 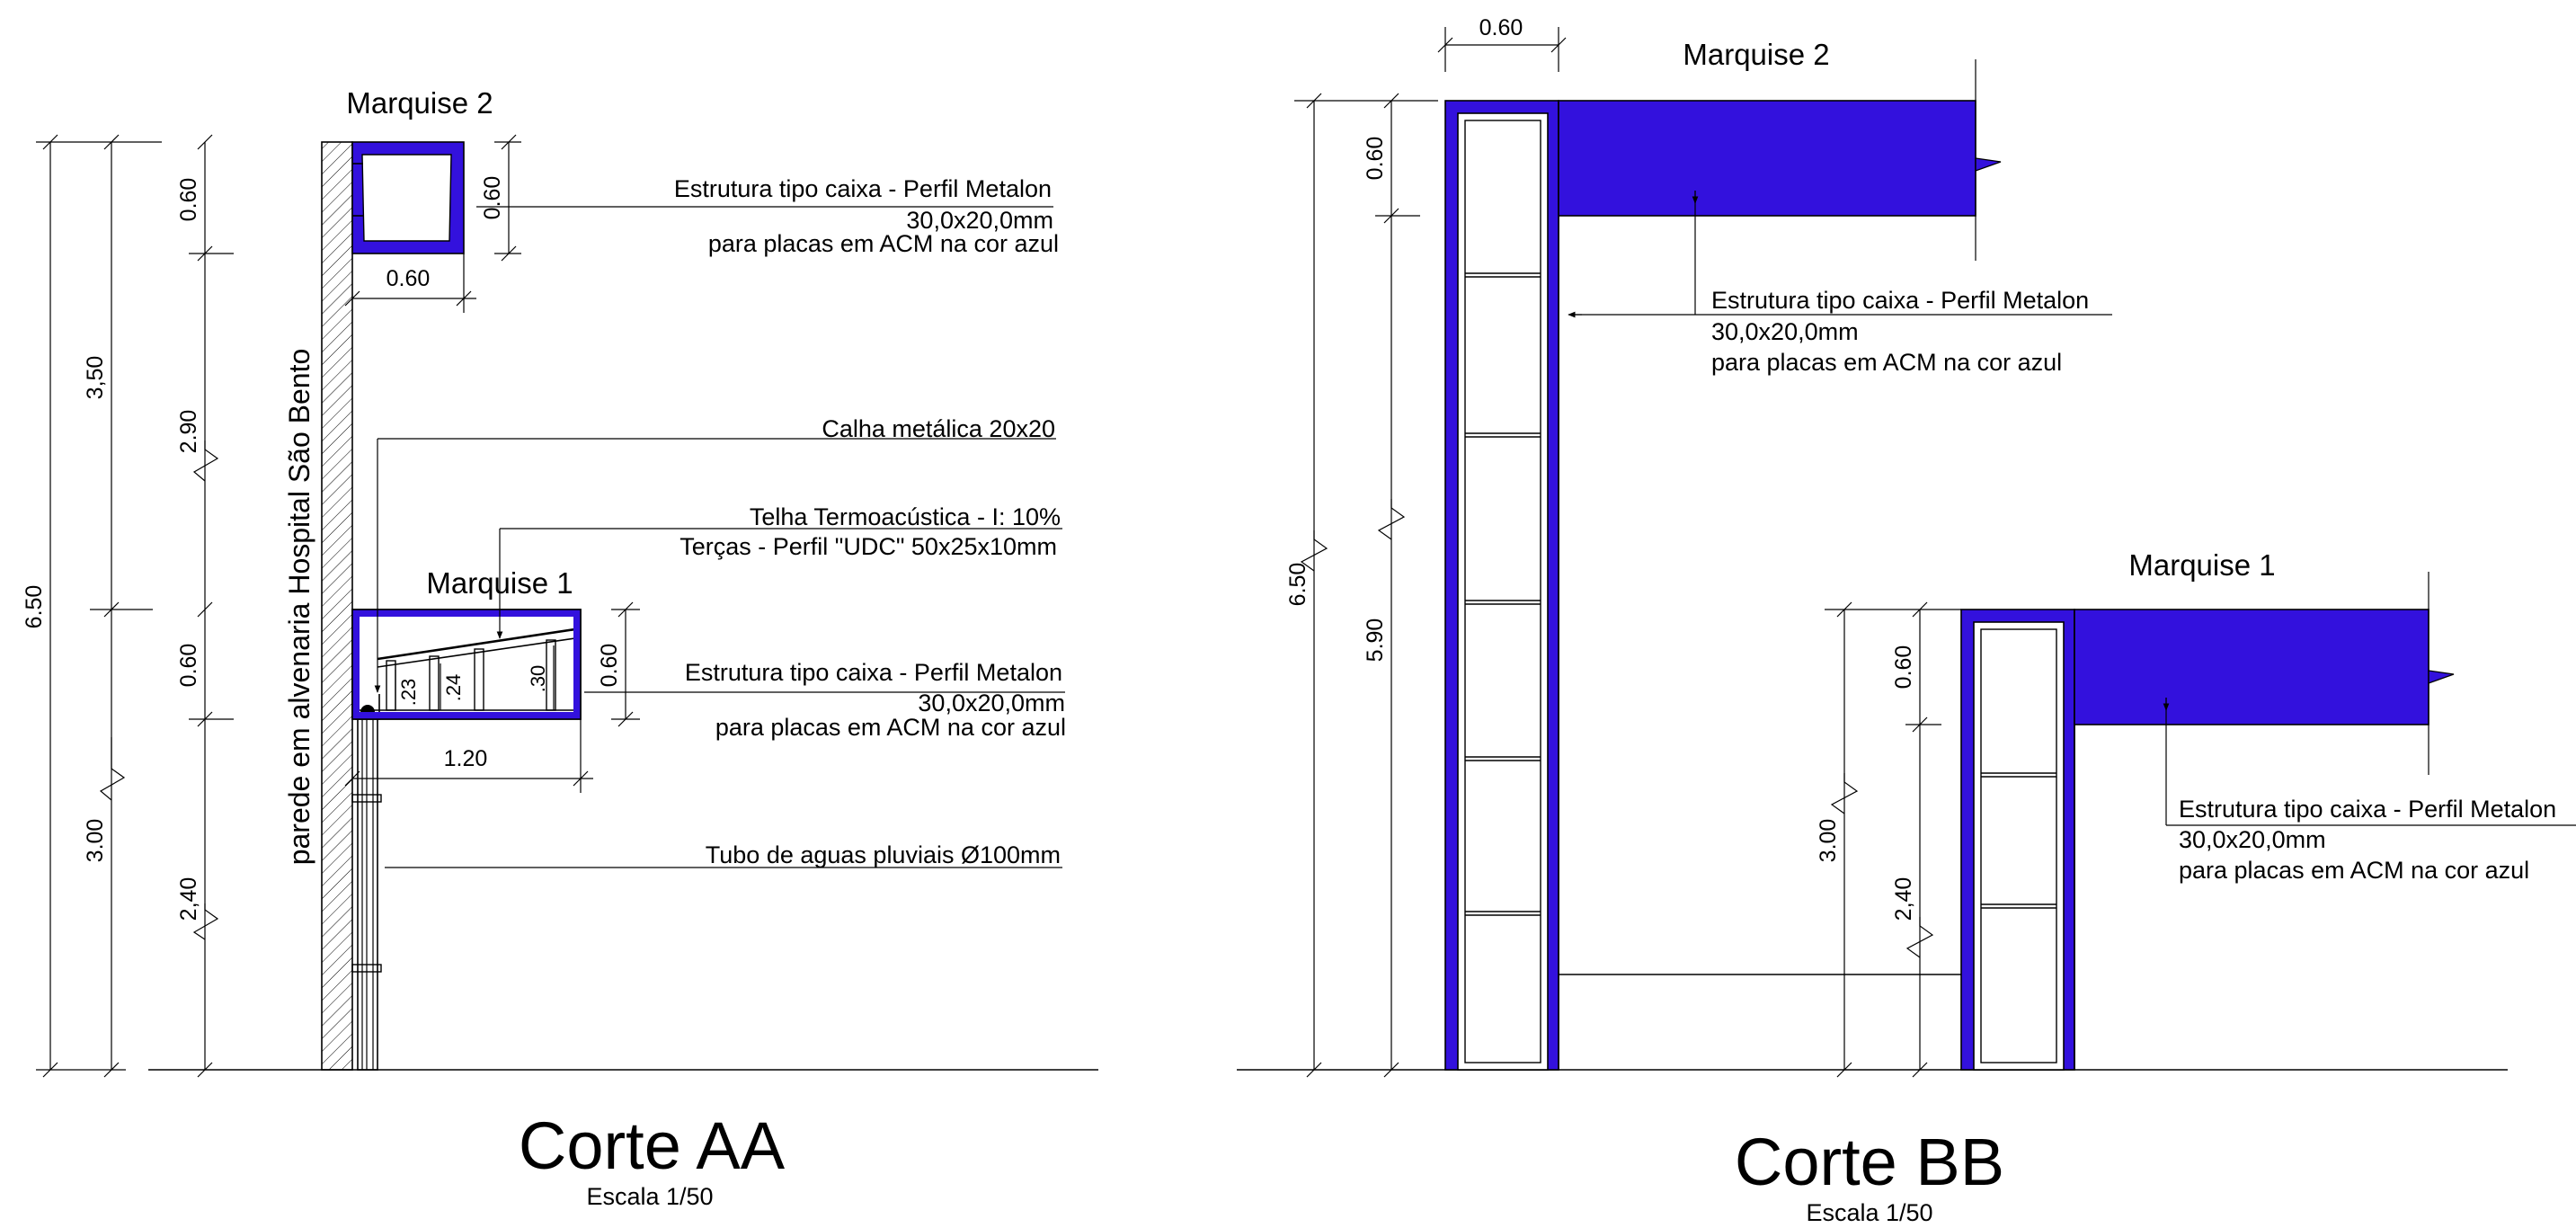 I want to click on dim-m2-height-aa: 0.60, so click(x=188, y=200).